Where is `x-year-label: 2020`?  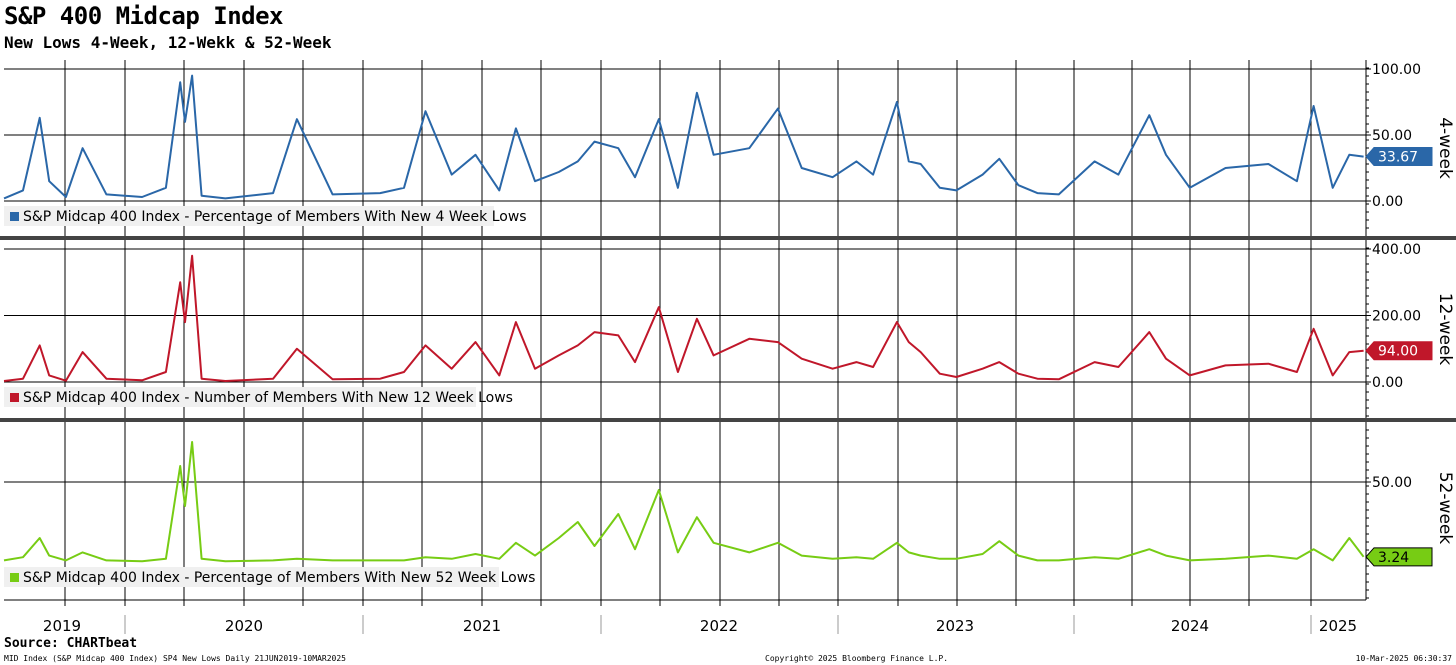 x-year-label: 2020 is located at coordinates (244, 626).